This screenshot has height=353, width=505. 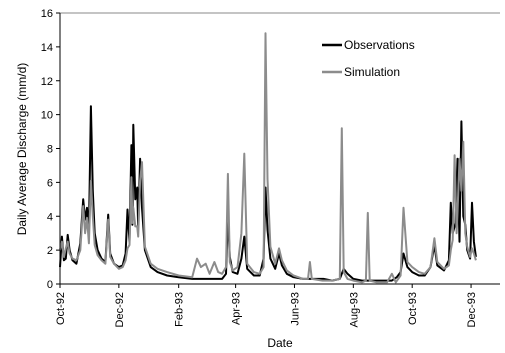 What do you see at coordinates (22, 149) in the screenshot?
I see `y-axis-title: Daily Average Discharge (mm/d)` at bounding box center [22, 149].